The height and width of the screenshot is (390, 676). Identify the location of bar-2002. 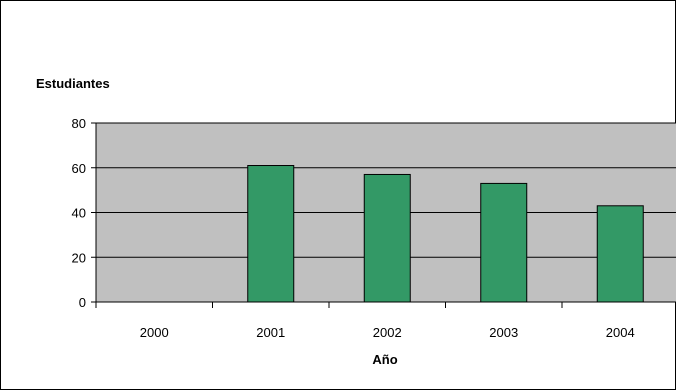
(387, 238).